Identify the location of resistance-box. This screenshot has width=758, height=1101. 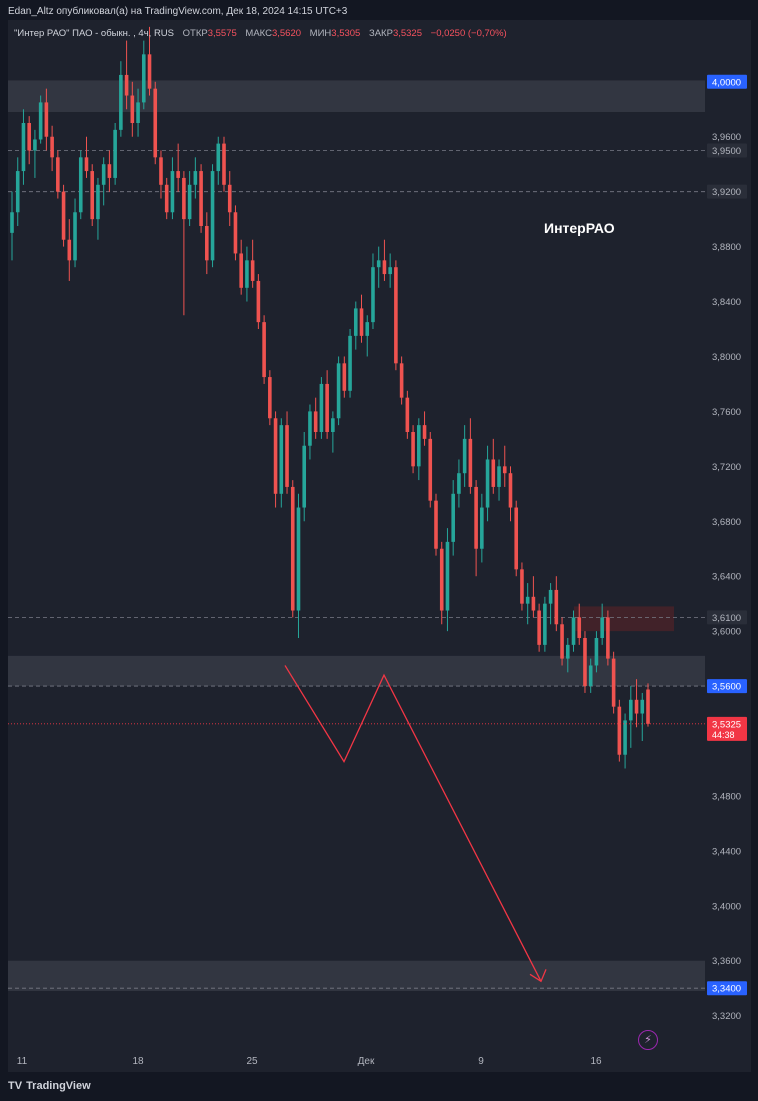
(624, 619).